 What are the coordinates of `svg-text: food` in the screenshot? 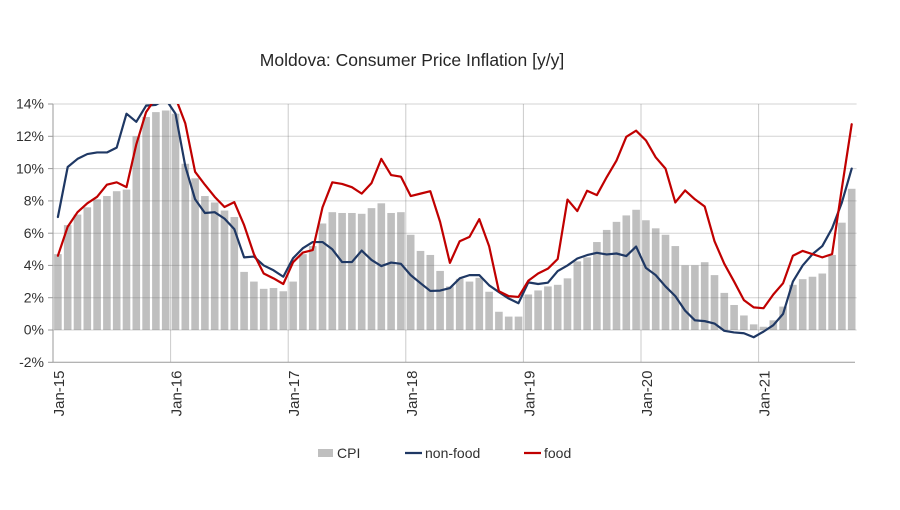 It's located at (557, 453).